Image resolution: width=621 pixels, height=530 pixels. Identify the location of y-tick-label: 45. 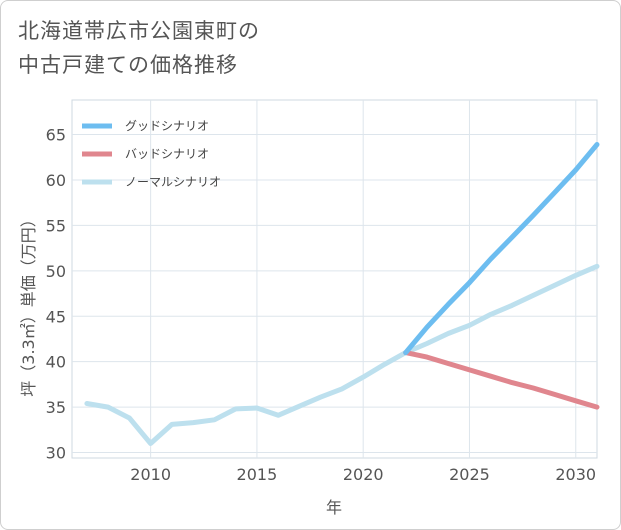
(56, 316).